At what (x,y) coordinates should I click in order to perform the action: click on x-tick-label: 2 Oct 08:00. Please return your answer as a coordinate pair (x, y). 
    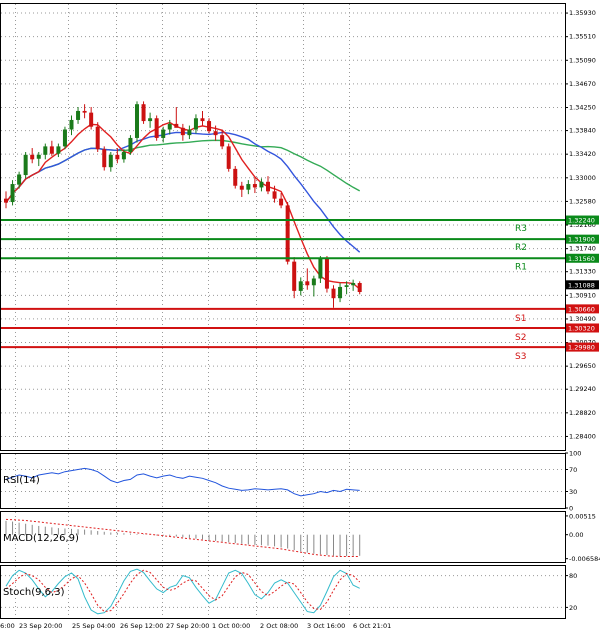
    Looking at the image, I should click on (279, 626).